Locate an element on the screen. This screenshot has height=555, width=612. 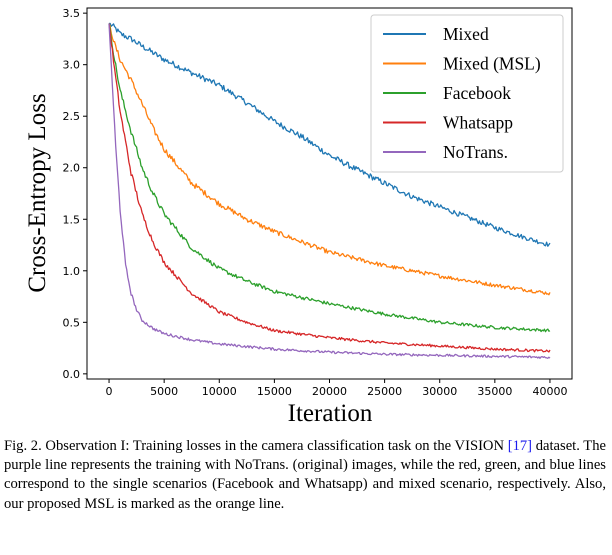
x-axis-ticks: 0 5000 10000 15000 20000 25000 30000 35000 40000 is located at coordinates (336, 388).